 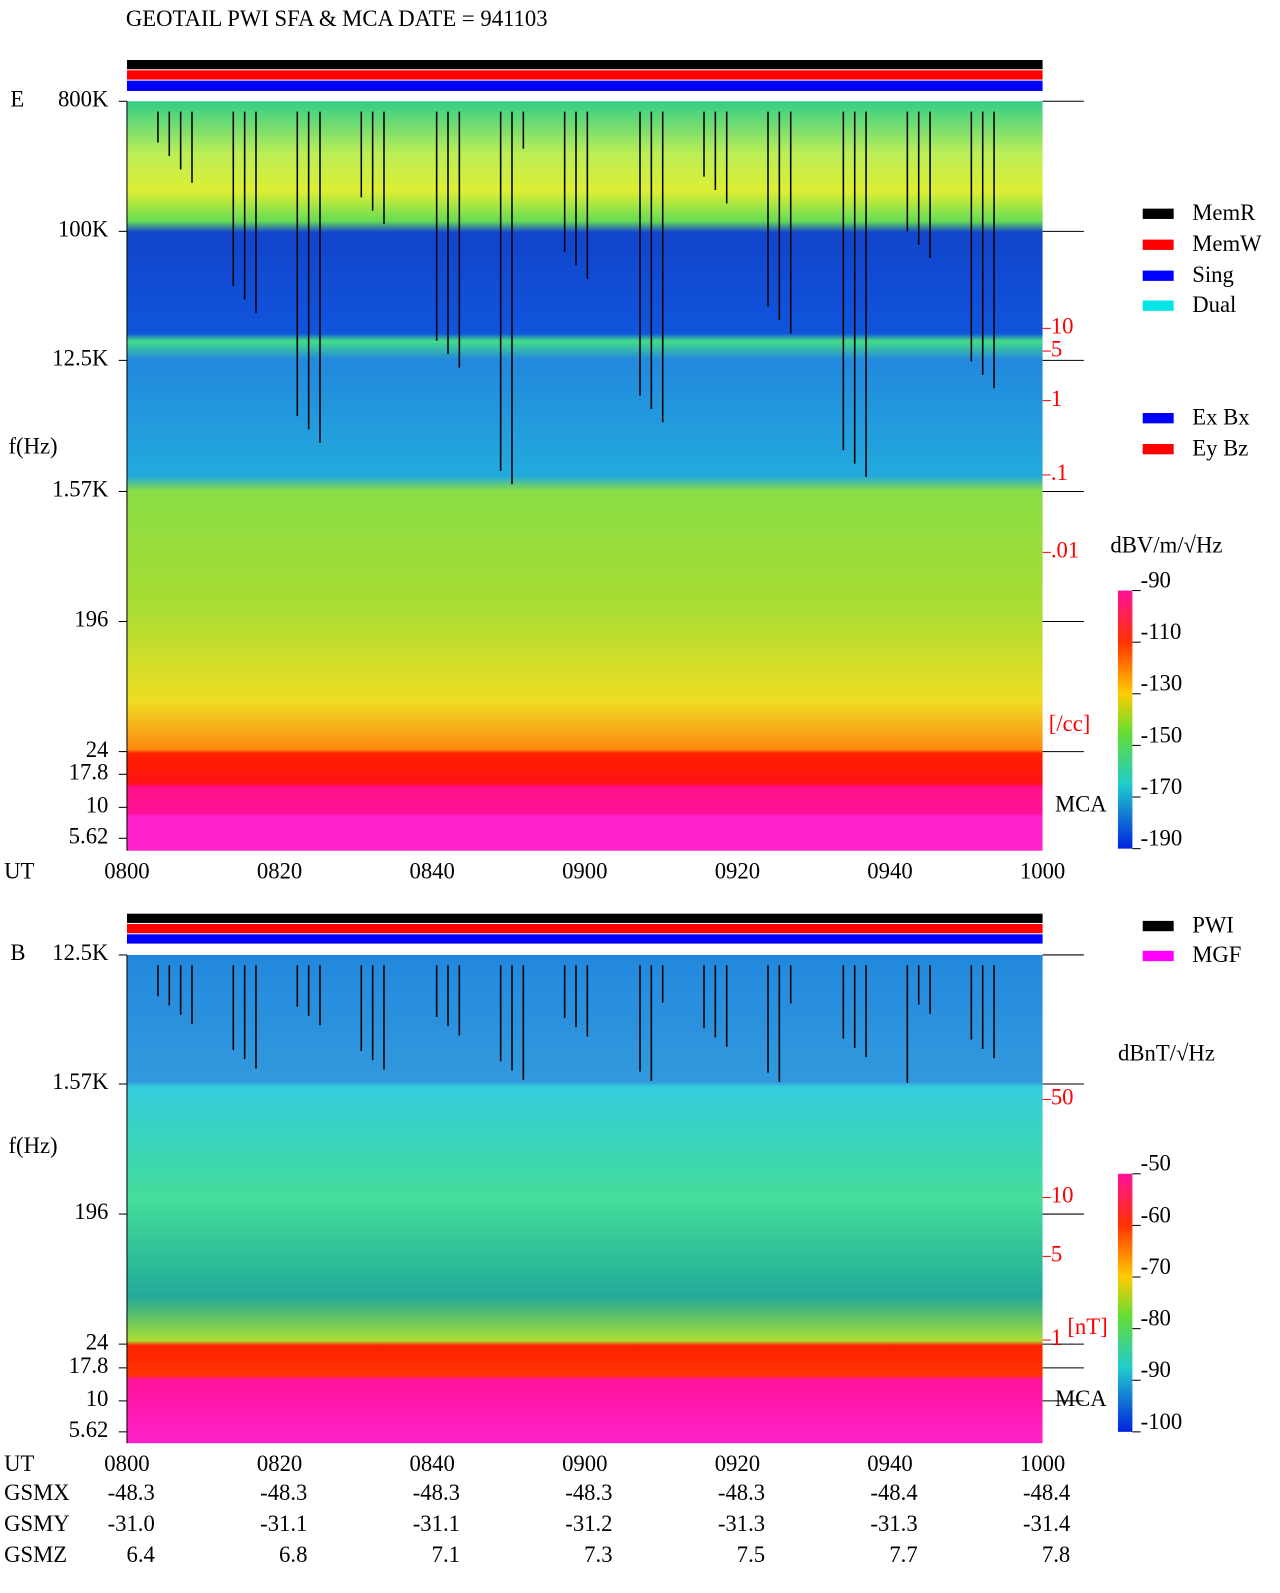 What do you see at coordinates (337, 18) in the screenshot?
I see `title: GEOTAIL PWI SFA & MCA DATE = 941103` at bounding box center [337, 18].